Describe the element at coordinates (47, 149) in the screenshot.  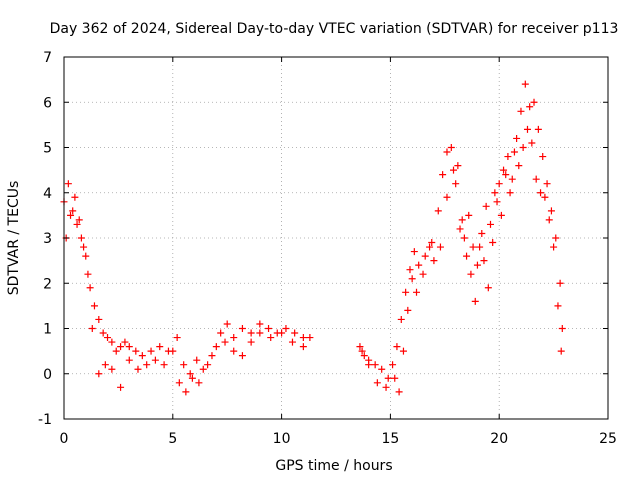
I see `y-tick-label: 5` at that location.